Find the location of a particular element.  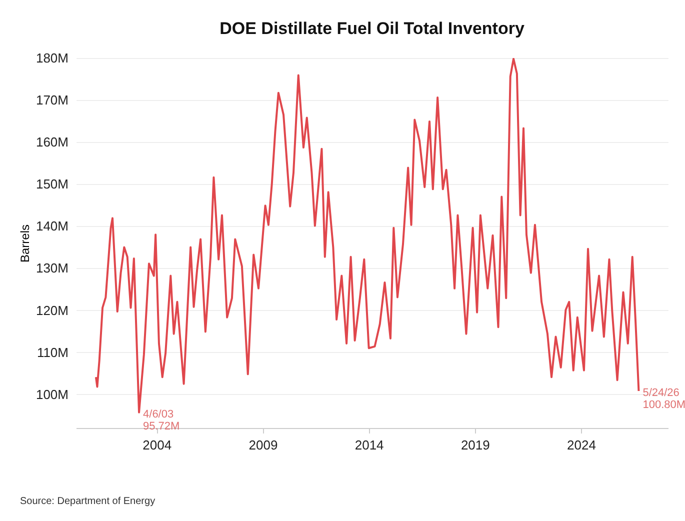

y-tick-label: 120M is located at coordinates (52, 310).